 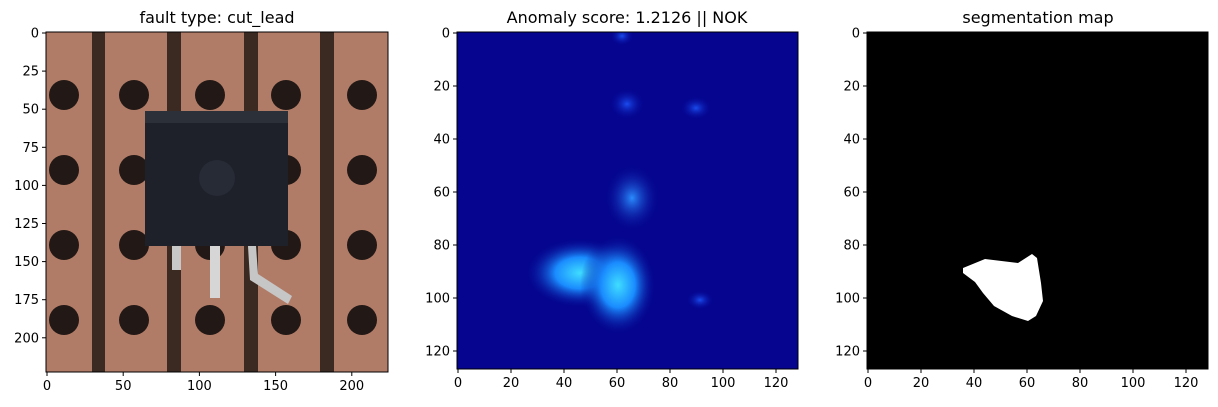 What do you see at coordinates (216, 18) in the screenshot?
I see `panel-title: fault type: cut_lead` at bounding box center [216, 18].